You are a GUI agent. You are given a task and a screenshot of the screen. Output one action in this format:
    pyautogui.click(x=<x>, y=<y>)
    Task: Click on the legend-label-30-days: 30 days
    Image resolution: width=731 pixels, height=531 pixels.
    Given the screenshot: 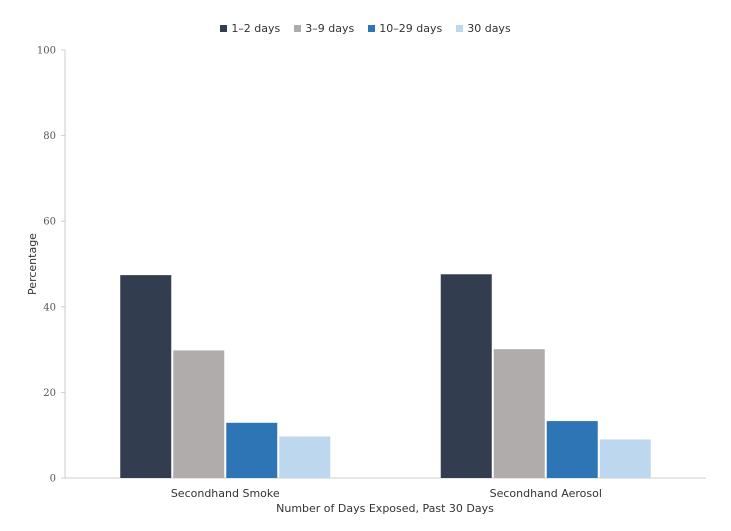 What is the action you would take?
    pyautogui.click(x=489, y=28)
    